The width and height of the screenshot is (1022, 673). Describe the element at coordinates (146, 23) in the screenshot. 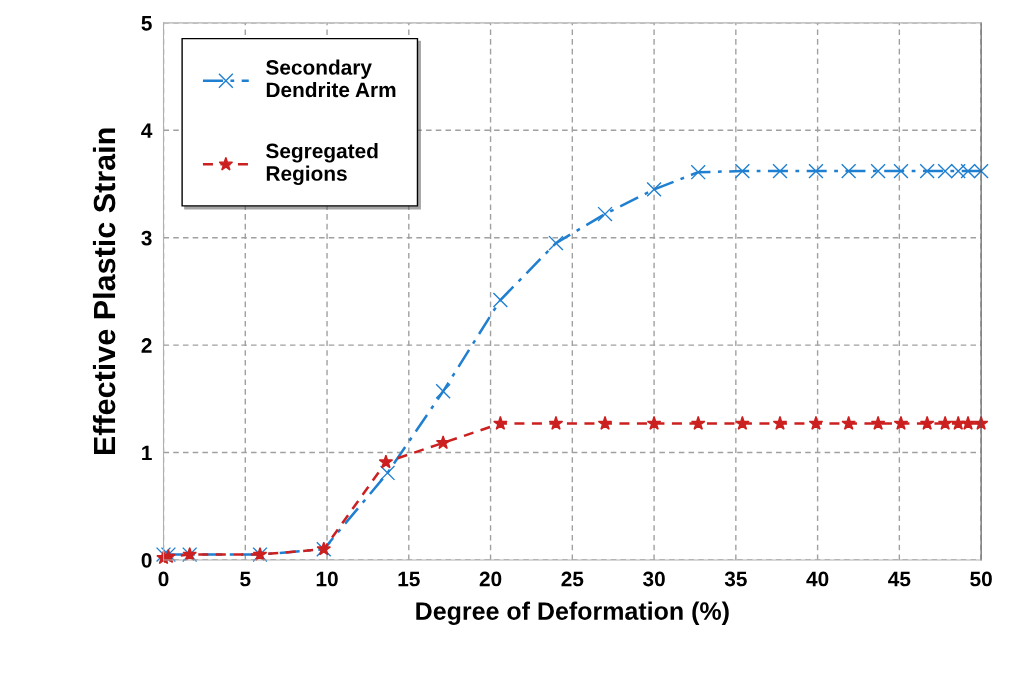

I see `y-tick-label: 5` at that location.